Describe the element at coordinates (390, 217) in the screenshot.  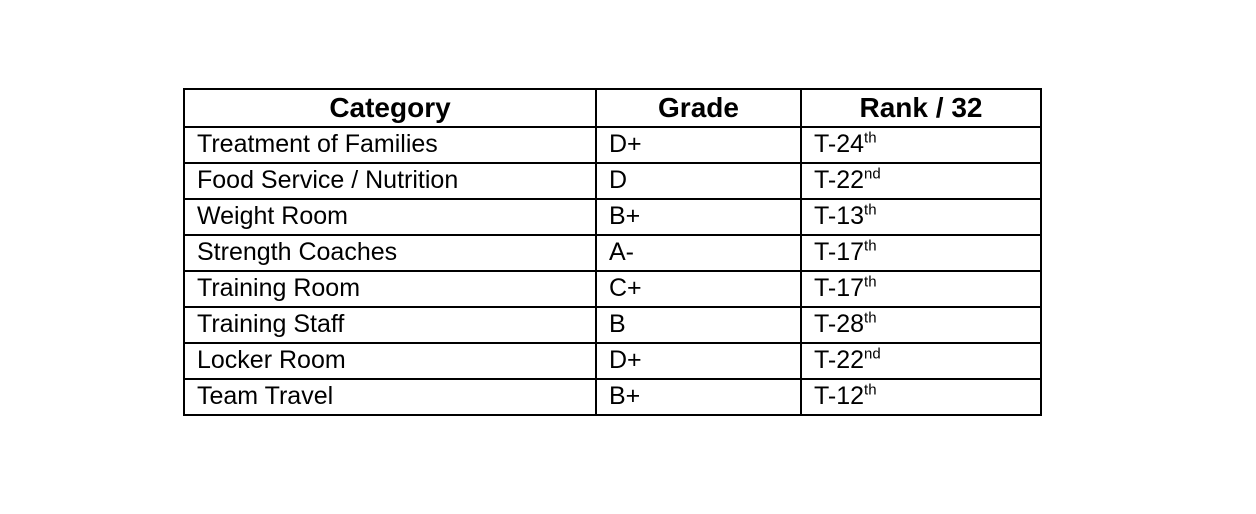
I see `category-cell: Weight Room` at that location.